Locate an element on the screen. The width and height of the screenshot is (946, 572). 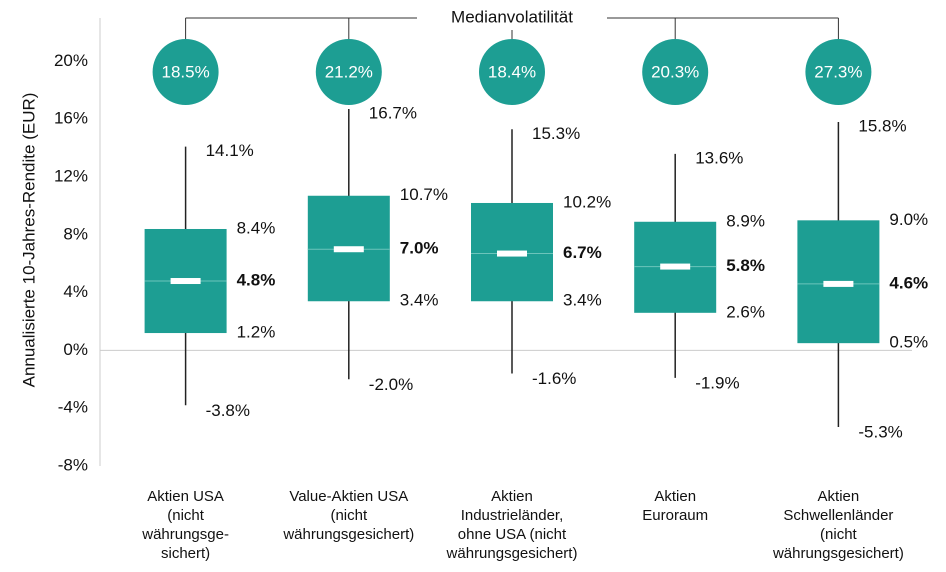
y-tick-label: 20% is located at coordinates (71, 60).